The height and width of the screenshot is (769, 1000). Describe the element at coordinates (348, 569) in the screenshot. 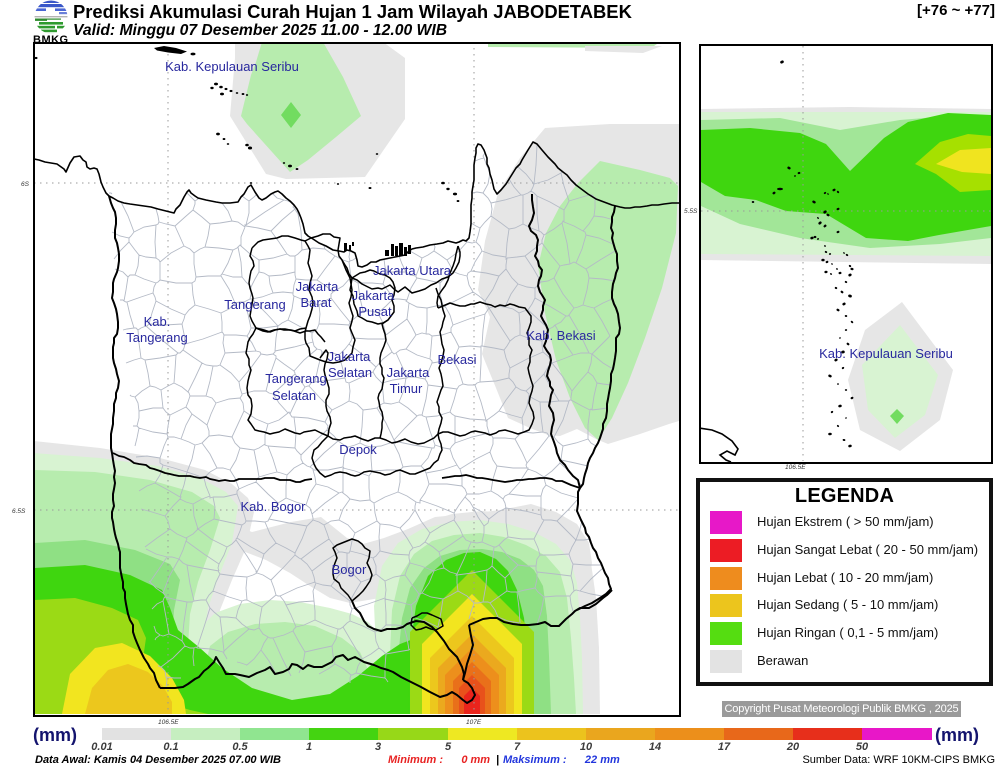

I see `svg-text: Bogor` at that location.